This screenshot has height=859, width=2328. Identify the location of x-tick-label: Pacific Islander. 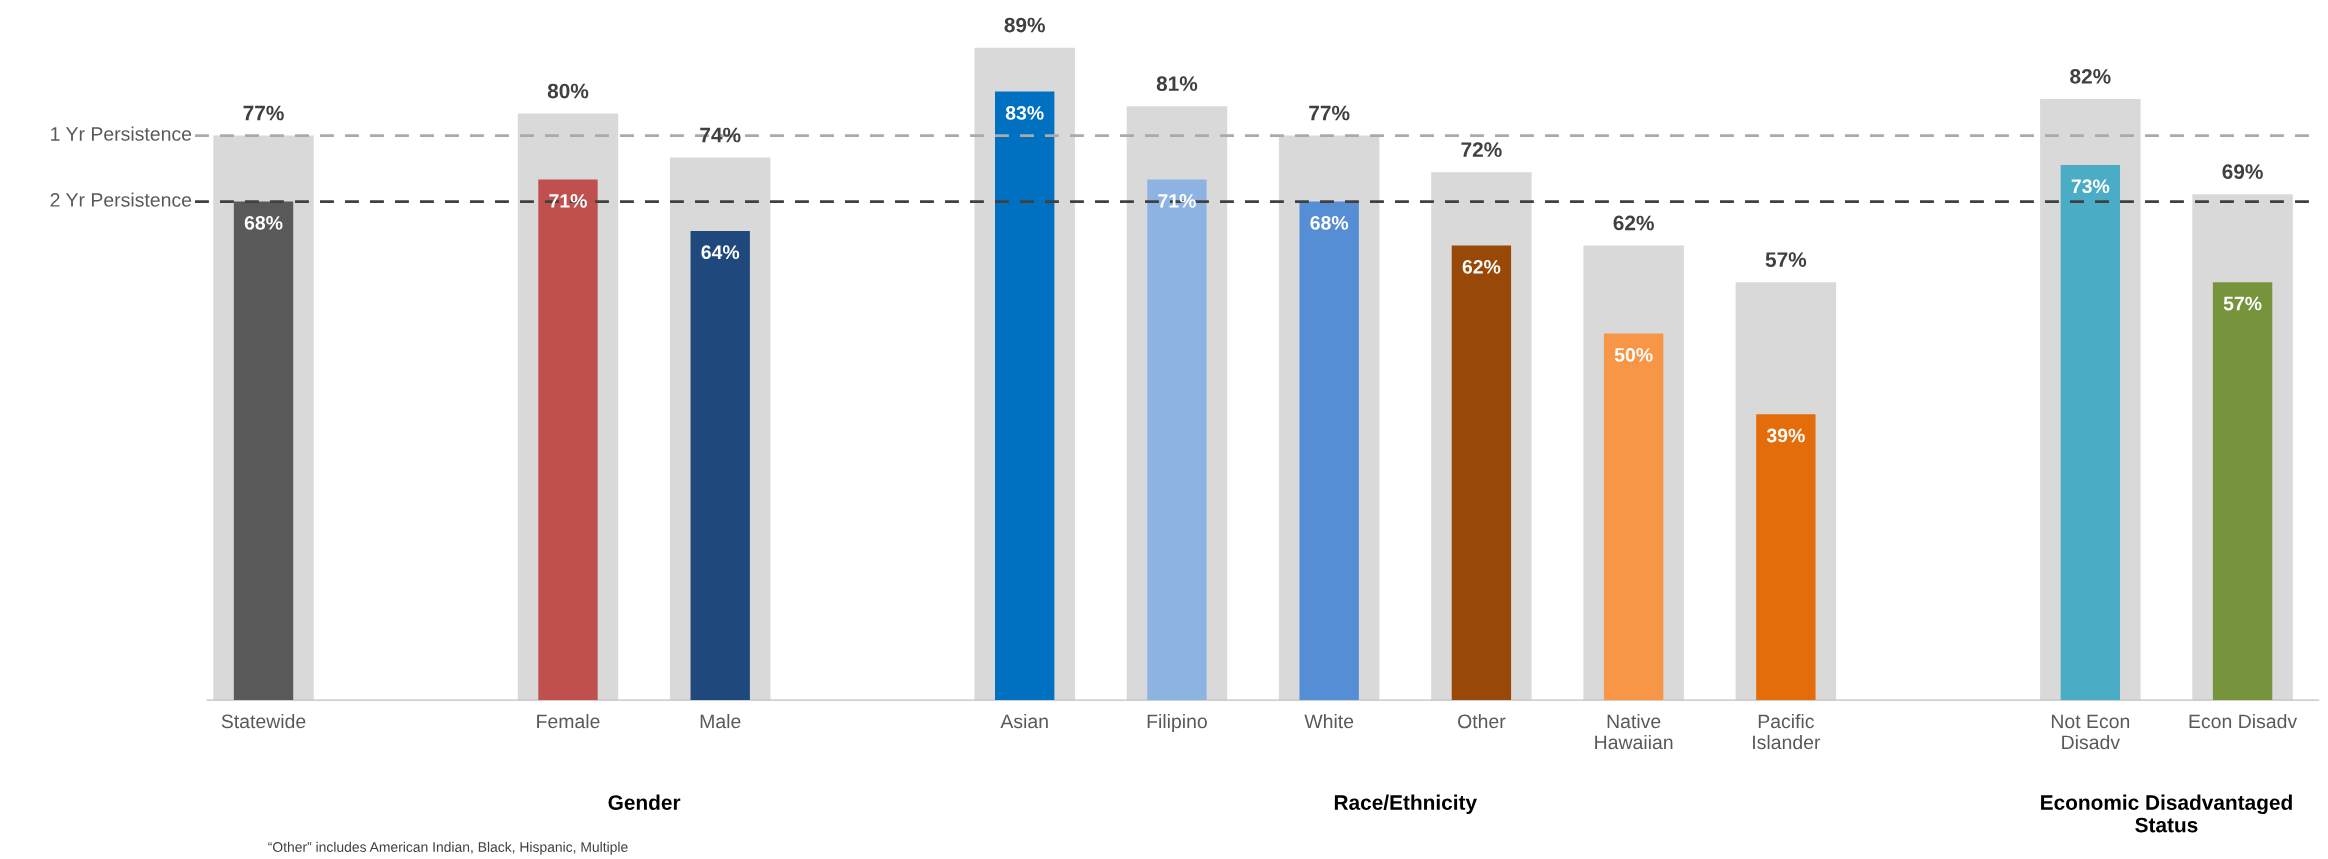
(1787, 731).